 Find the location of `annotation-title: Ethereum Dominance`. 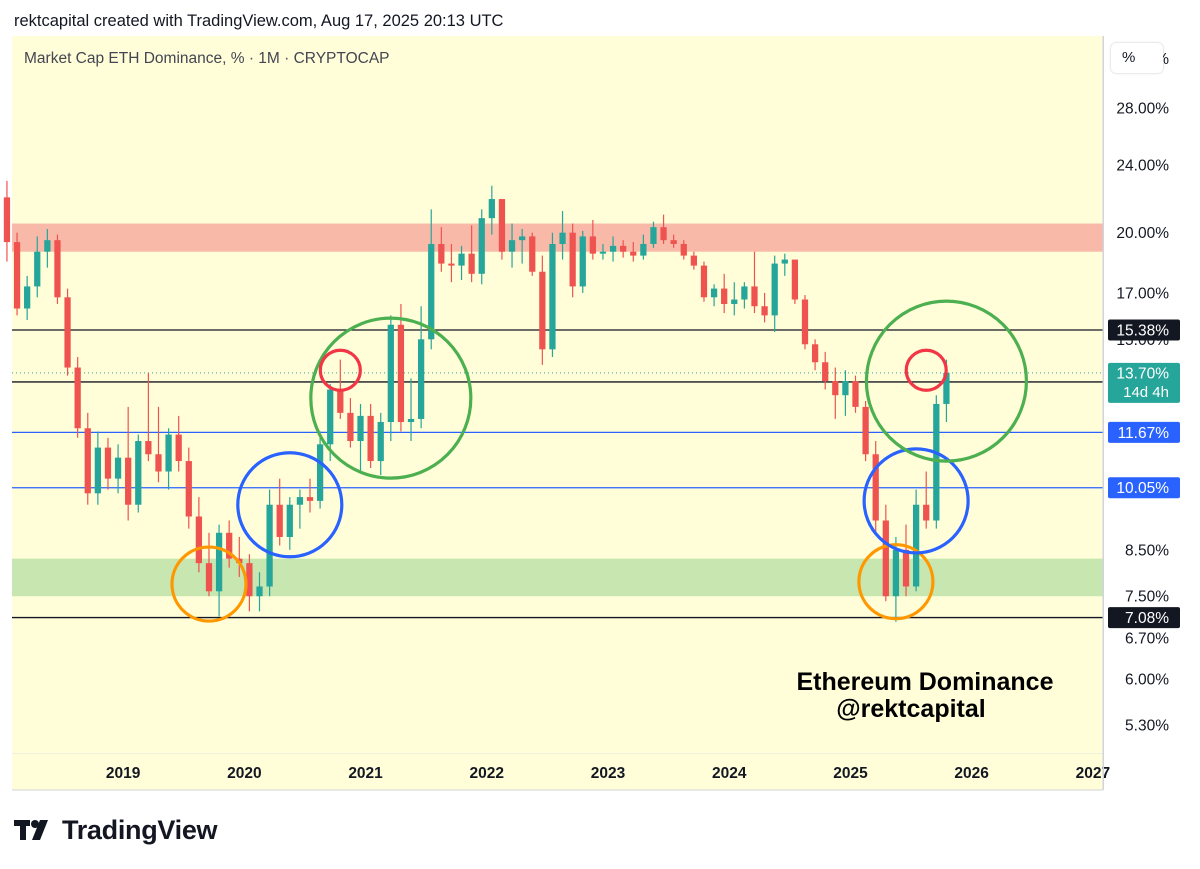

annotation-title: Ethereum Dominance is located at coordinates (924, 682).